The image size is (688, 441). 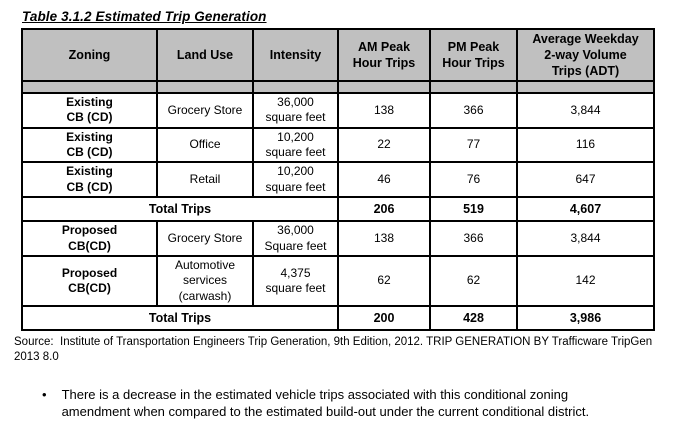 I want to click on cell-pm-trips: 76, so click(x=473, y=180).